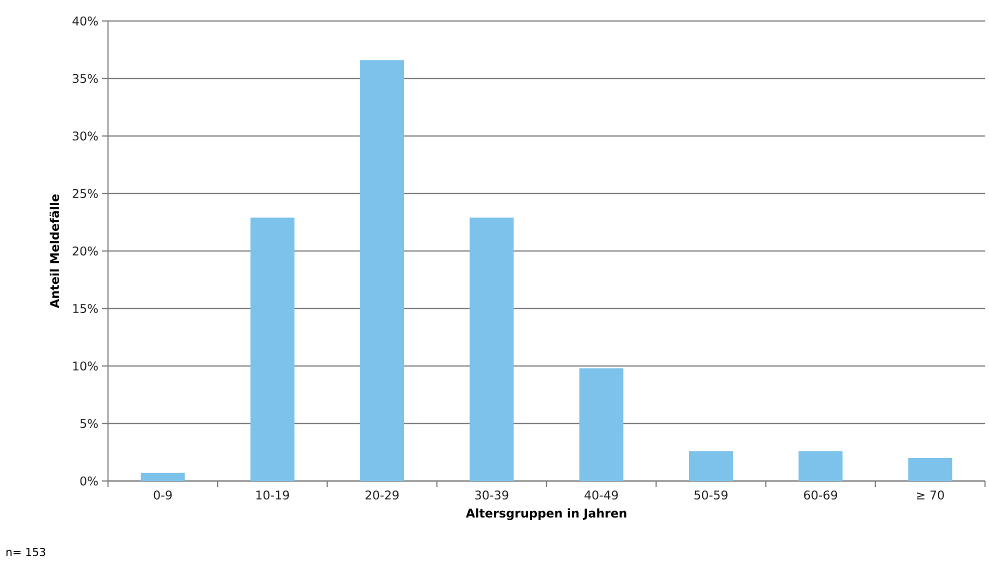  I want to click on y-tick-label: 40%, so click(85, 21).